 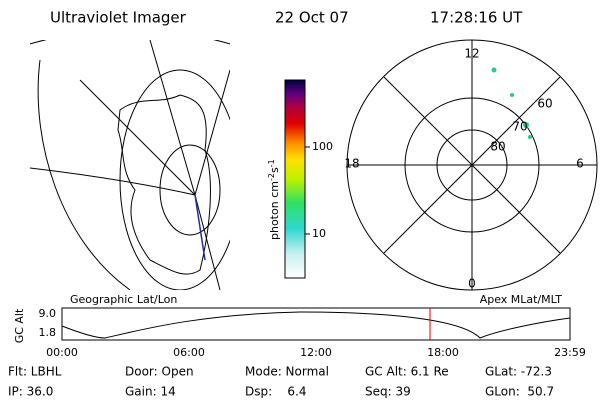 What do you see at coordinates (407, 372) in the screenshot?
I see `status-field: GC Alt: 6.1 Re` at bounding box center [407, 372].